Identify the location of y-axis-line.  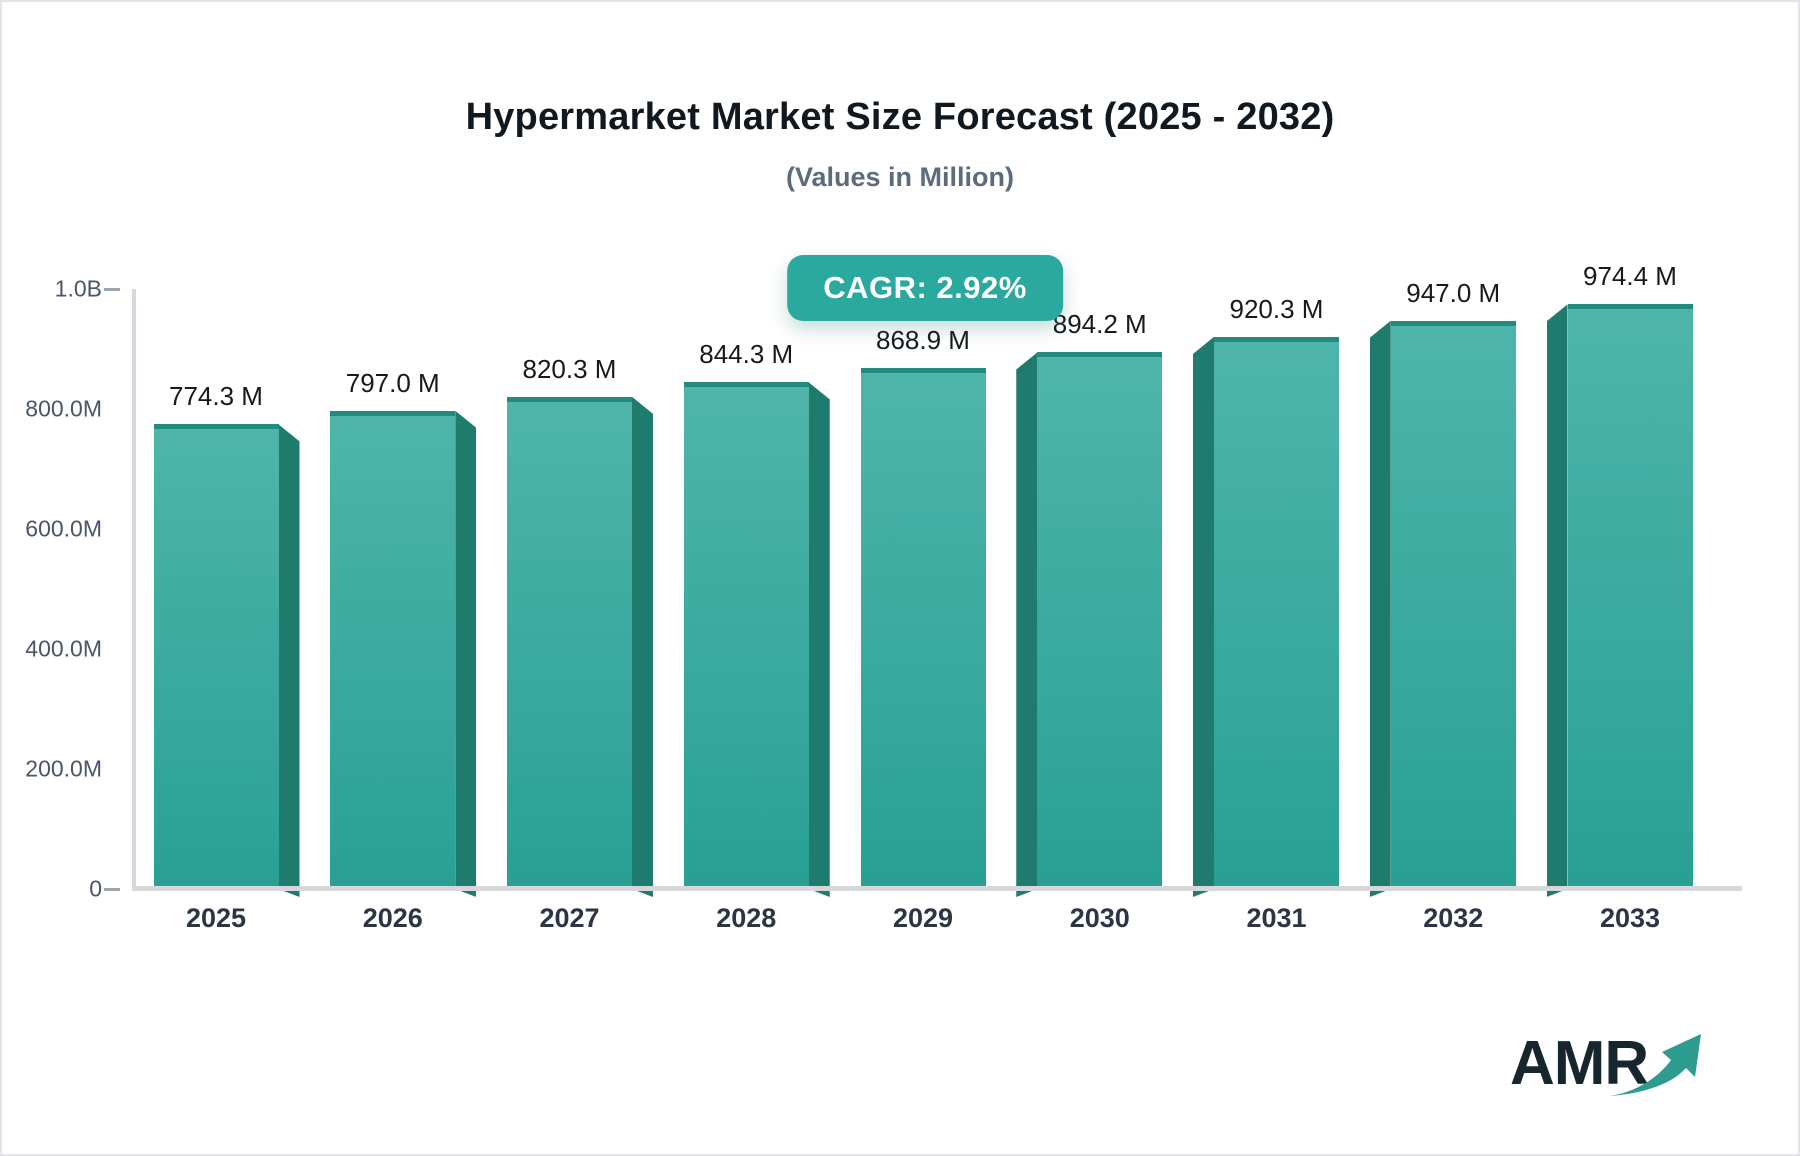
(134, 589).